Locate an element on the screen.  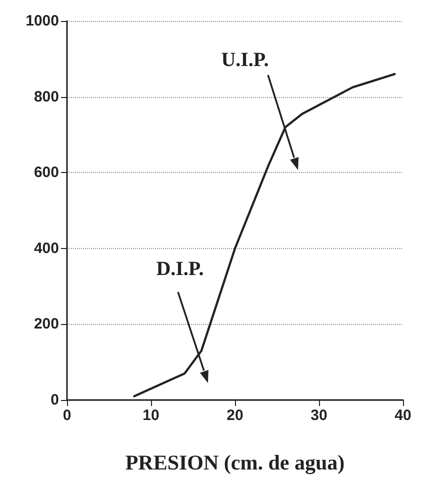
x-tick-label: 10 is located at coordinates (151, 415).